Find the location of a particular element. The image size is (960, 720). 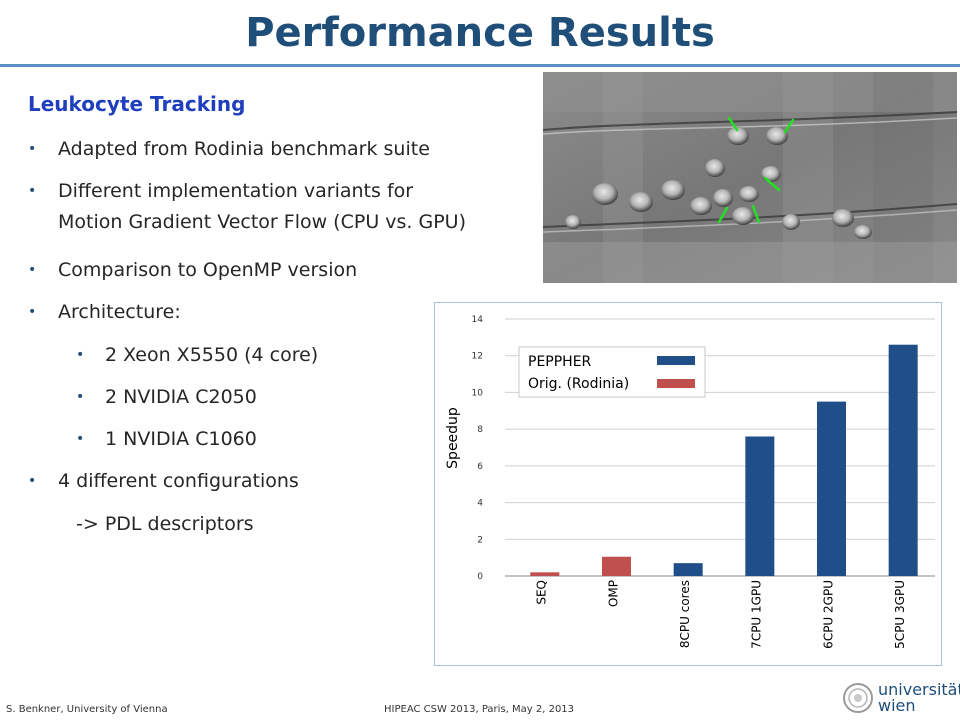

bullet-text: Different implementation variants for is located at coordinates (236, 191).